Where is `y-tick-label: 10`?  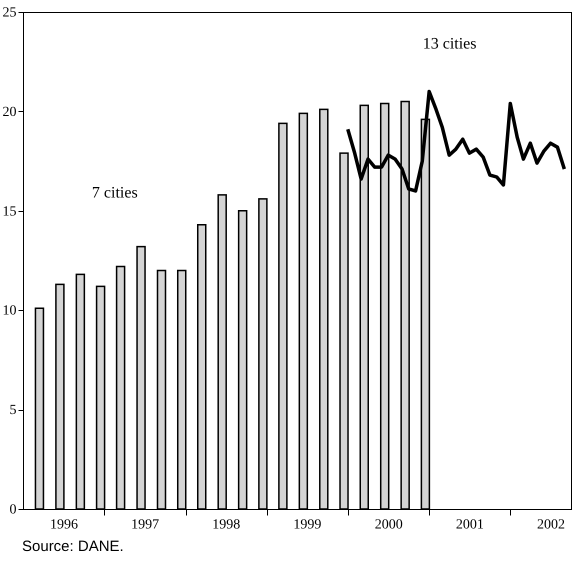
y-tick-label: 10 is located at coordinates (9, 311).